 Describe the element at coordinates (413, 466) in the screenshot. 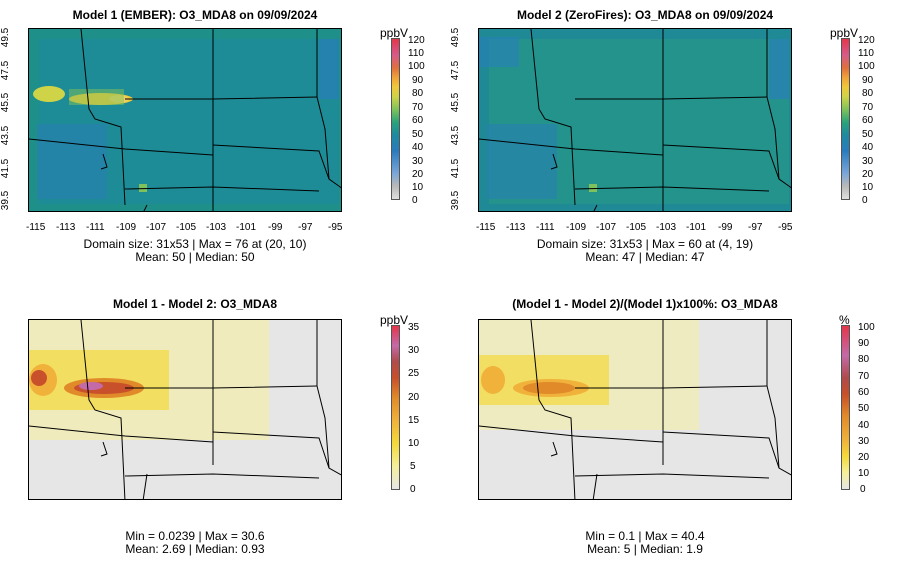

I see `colorbar-tick: 5` at that location.